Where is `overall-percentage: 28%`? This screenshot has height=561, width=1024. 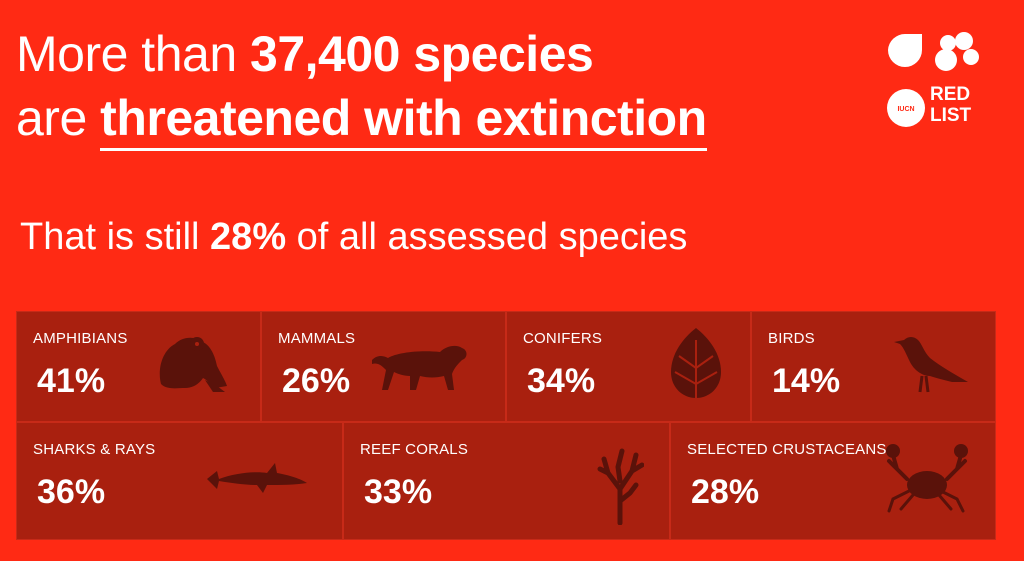
overall-percentage: 28% is located at coordinates (248, 237).